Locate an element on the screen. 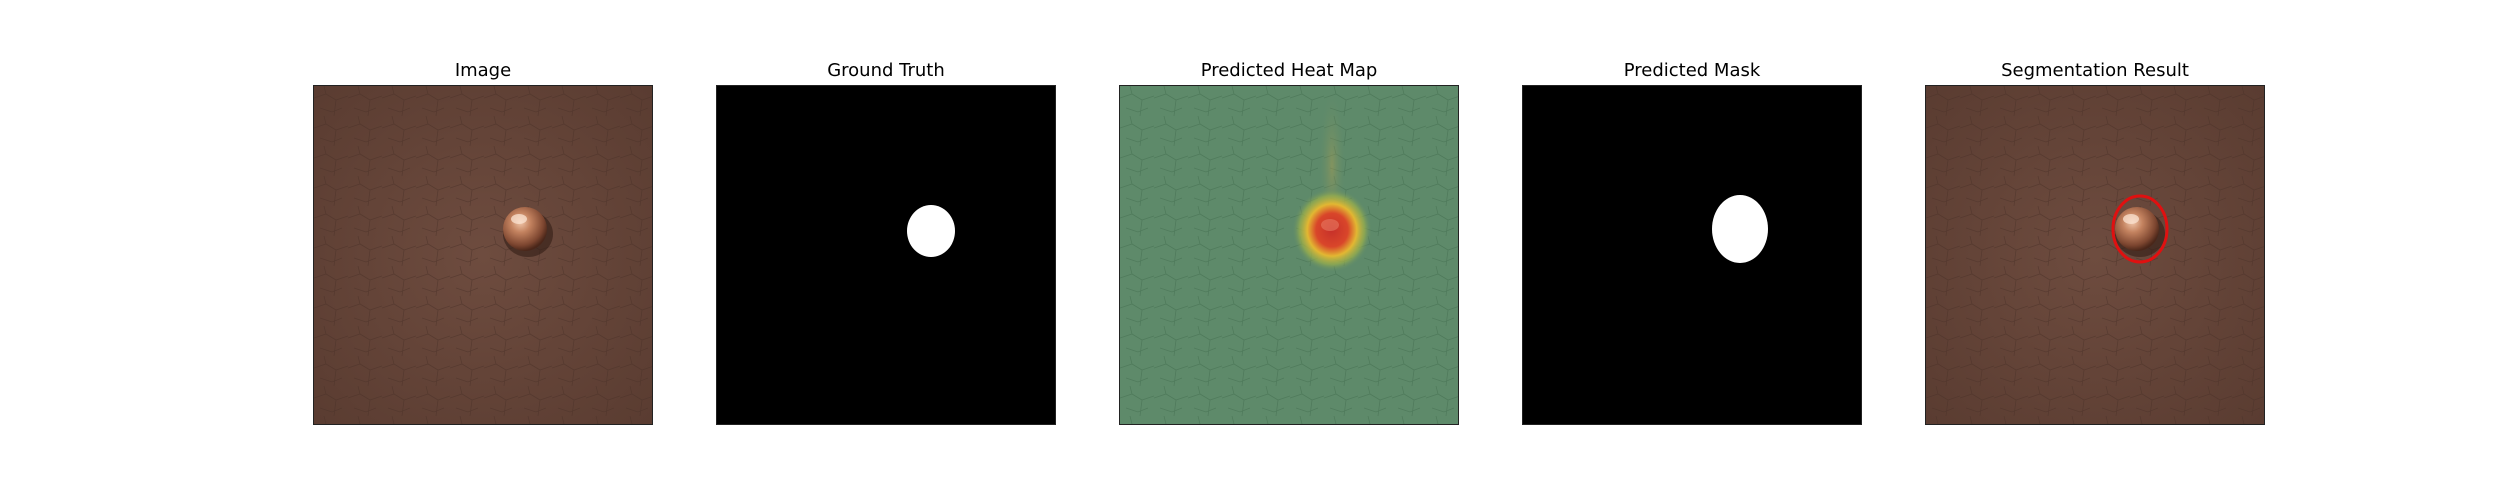 Image resolution: width=2500 pixels, height=500 pixels. predicted-mask-region is located at coordinates (1740, 229).